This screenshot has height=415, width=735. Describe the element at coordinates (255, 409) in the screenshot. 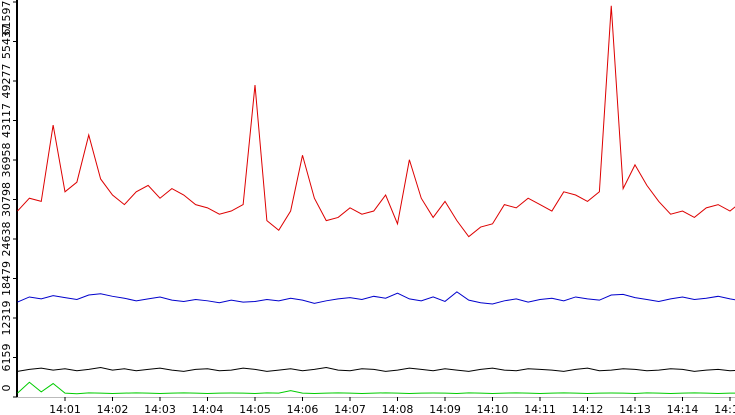

I see `x-tick-label: 14:05` at that location.